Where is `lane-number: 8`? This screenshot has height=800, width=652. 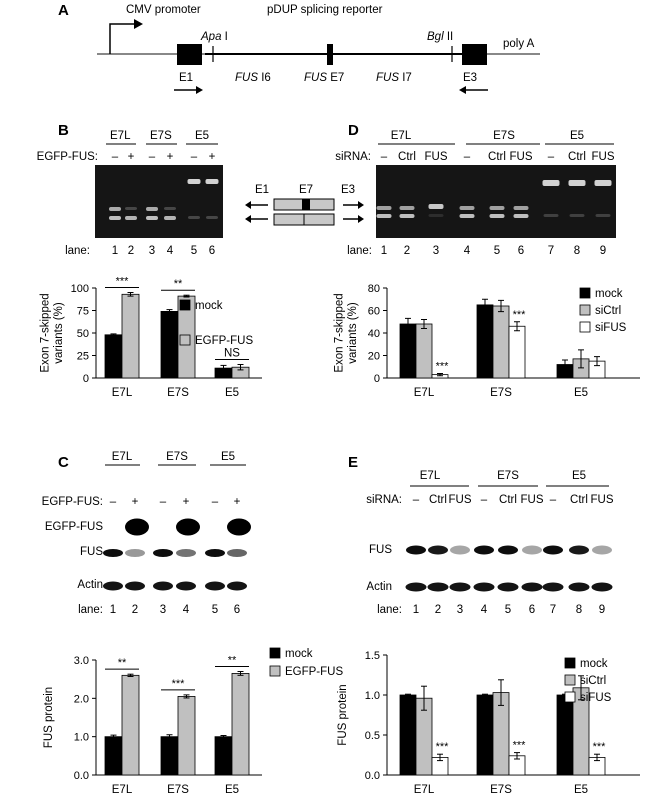
lane-number: 8 is located at coordinates (579, 610).